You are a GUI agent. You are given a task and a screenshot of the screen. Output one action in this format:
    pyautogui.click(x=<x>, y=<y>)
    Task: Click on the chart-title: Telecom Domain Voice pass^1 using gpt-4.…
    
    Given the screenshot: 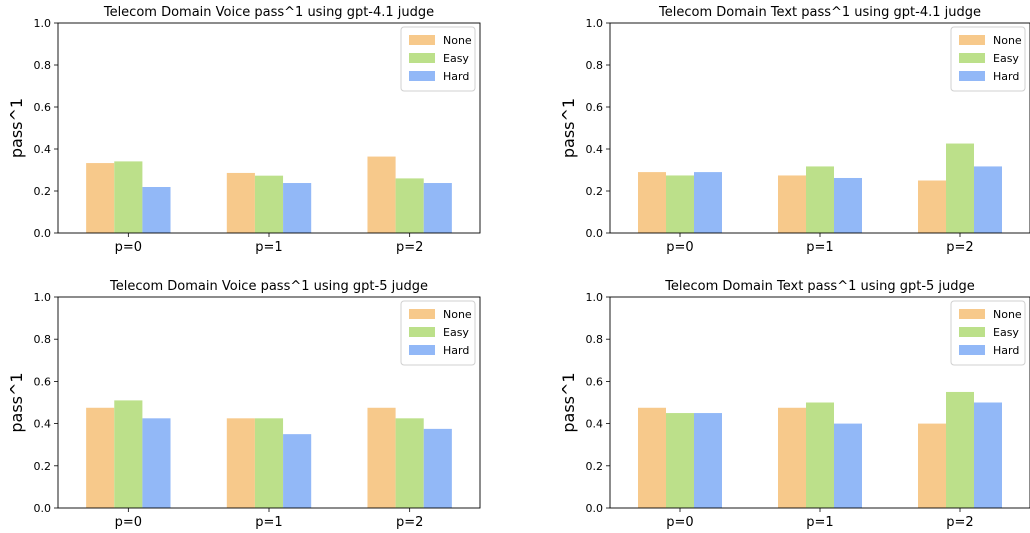 What is the action you would take?
    pyautogui.click(x=268, y=12)
    